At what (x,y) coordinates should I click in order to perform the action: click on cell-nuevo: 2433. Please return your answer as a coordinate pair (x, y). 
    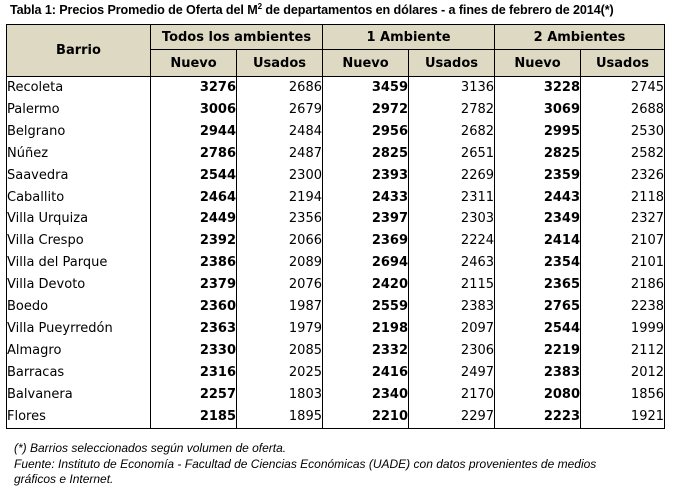
    Looking at the image, I should click on (365, 197).